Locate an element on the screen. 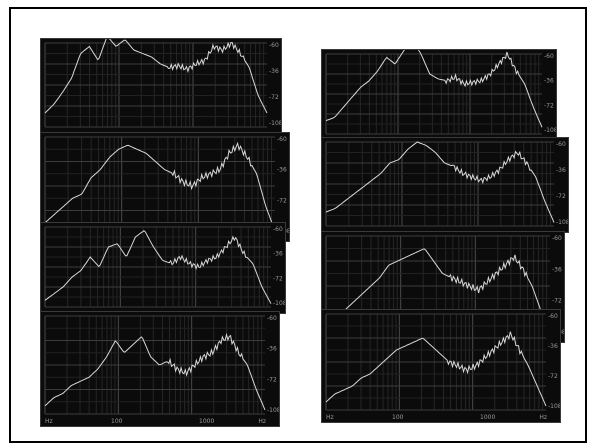 Image resolution: width=594 pixels, height=447 pixels. spectrum-panel-5: -60 -36 -72 -108 is located at coordinates (163, 268).